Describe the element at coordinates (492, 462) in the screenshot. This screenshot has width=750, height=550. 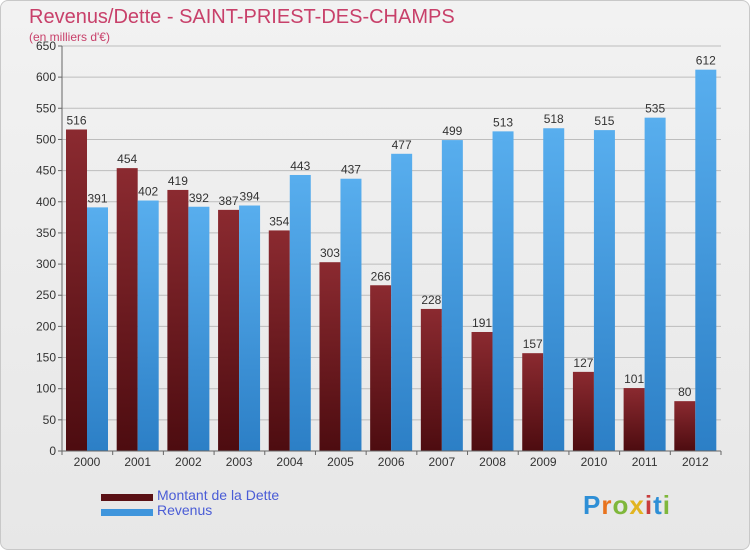
I see `x-tick-label: 2008` at that location.